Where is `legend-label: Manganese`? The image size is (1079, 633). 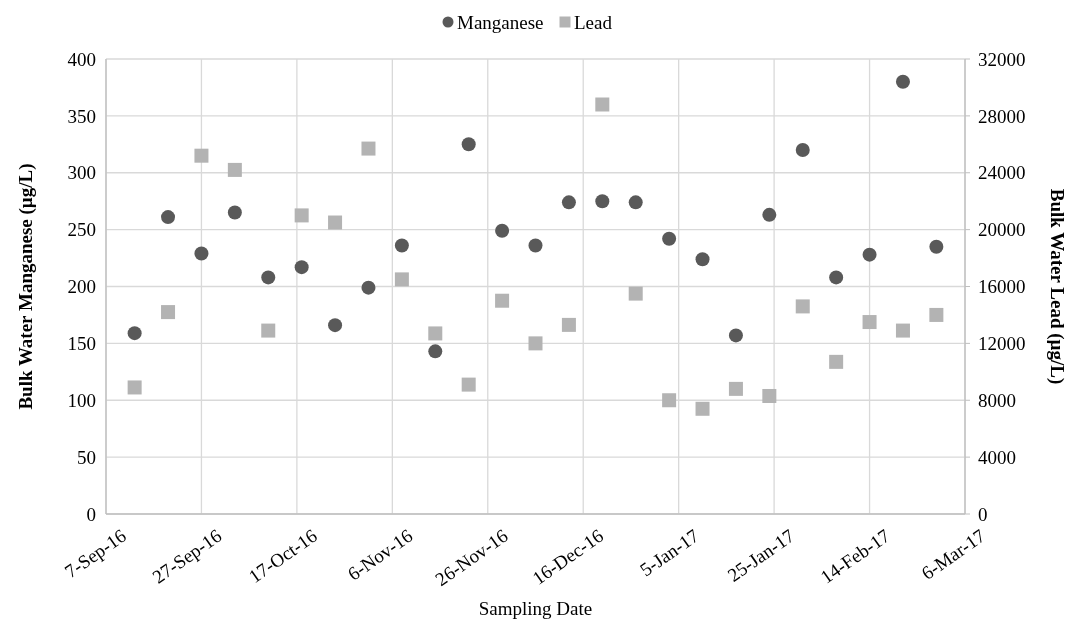
legend-label: Manganese is located at coordinates (500, 22).